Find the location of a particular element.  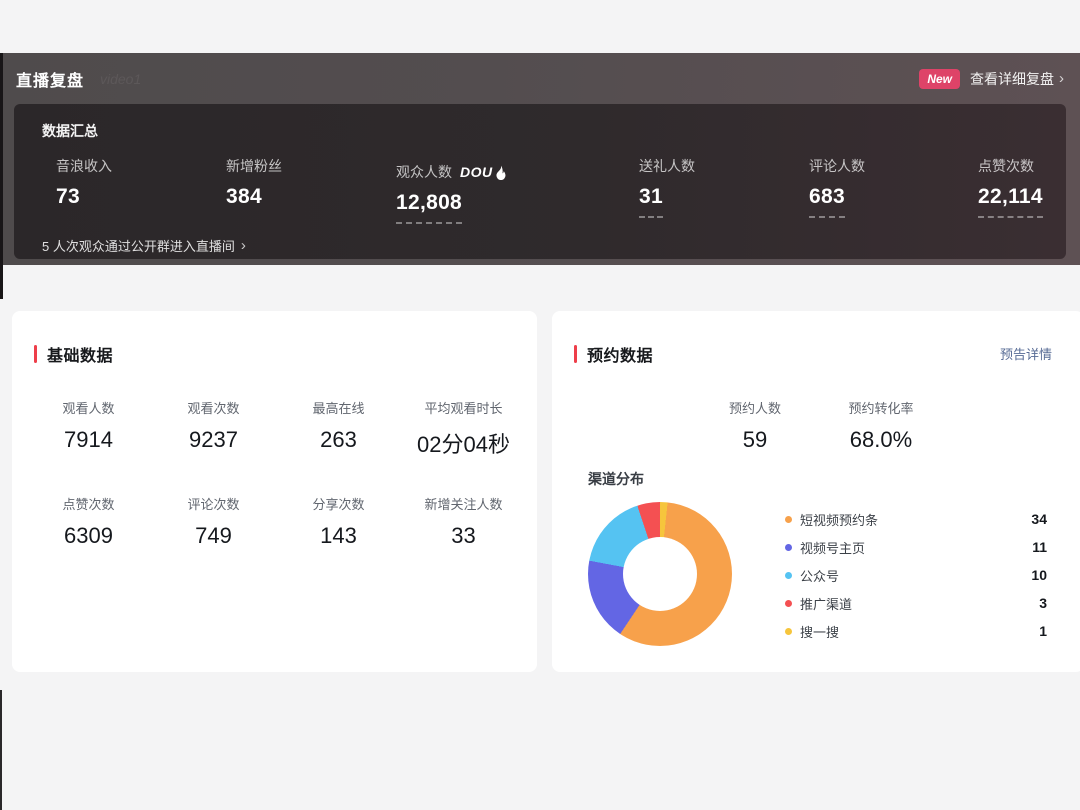

page-title: 直播复盘 is located at coordinates (50, 81).